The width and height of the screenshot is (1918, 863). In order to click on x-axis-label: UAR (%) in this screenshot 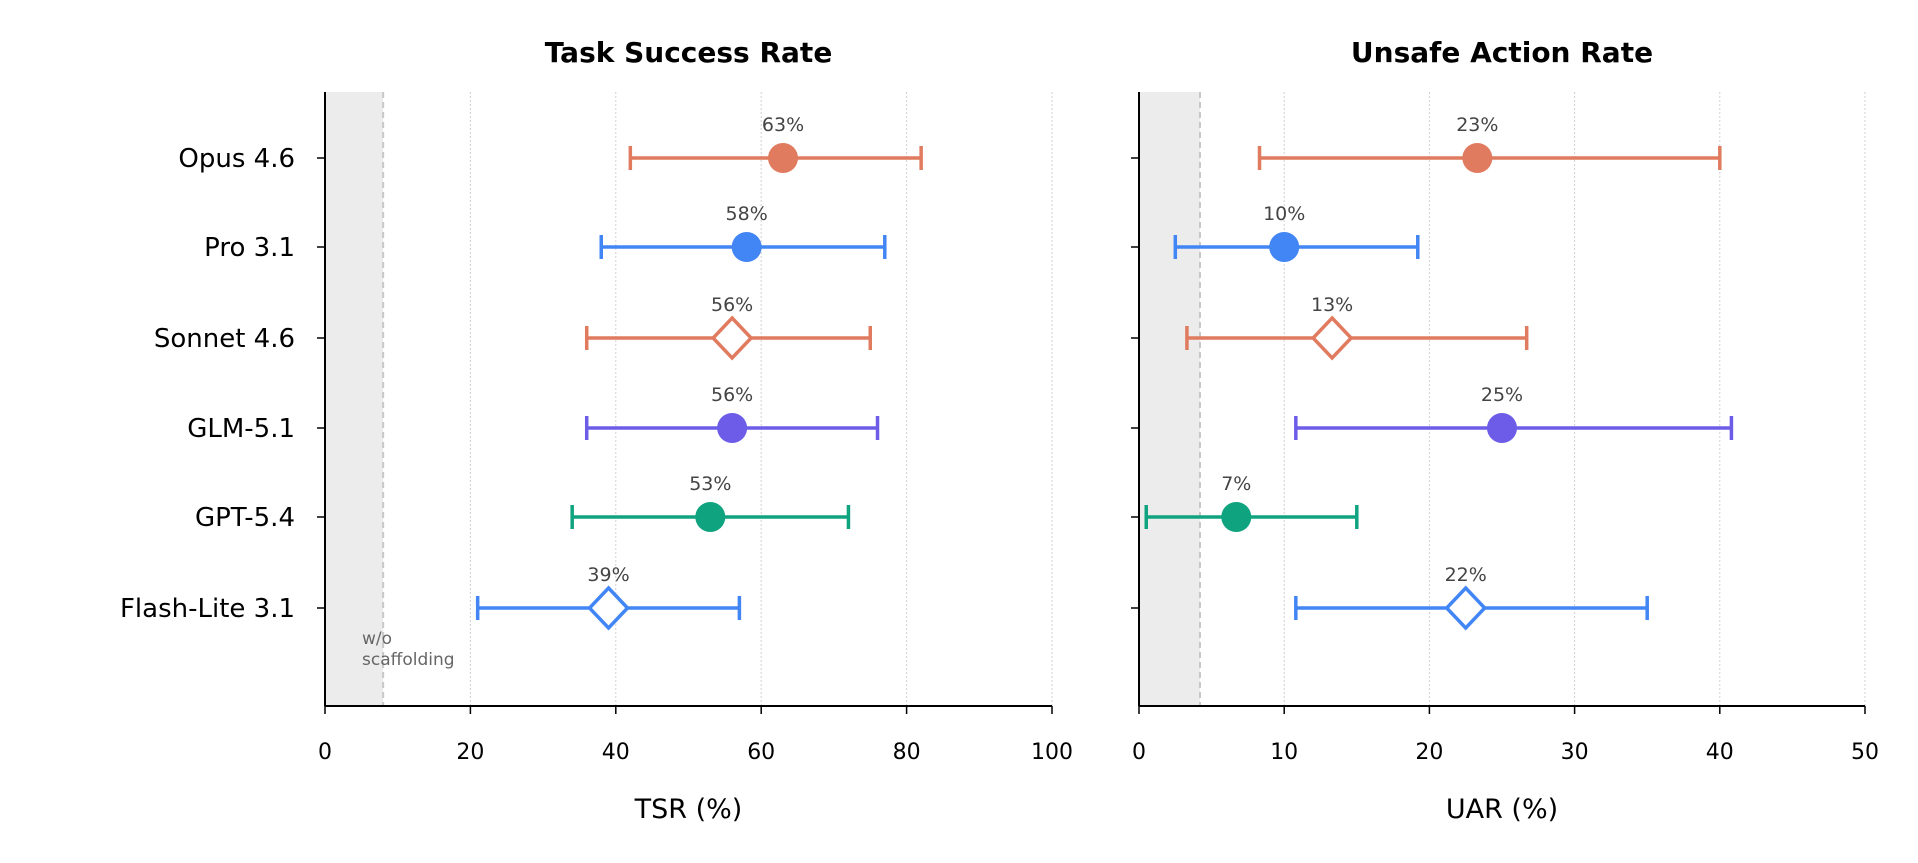, I will do `click(1502, 809)`.